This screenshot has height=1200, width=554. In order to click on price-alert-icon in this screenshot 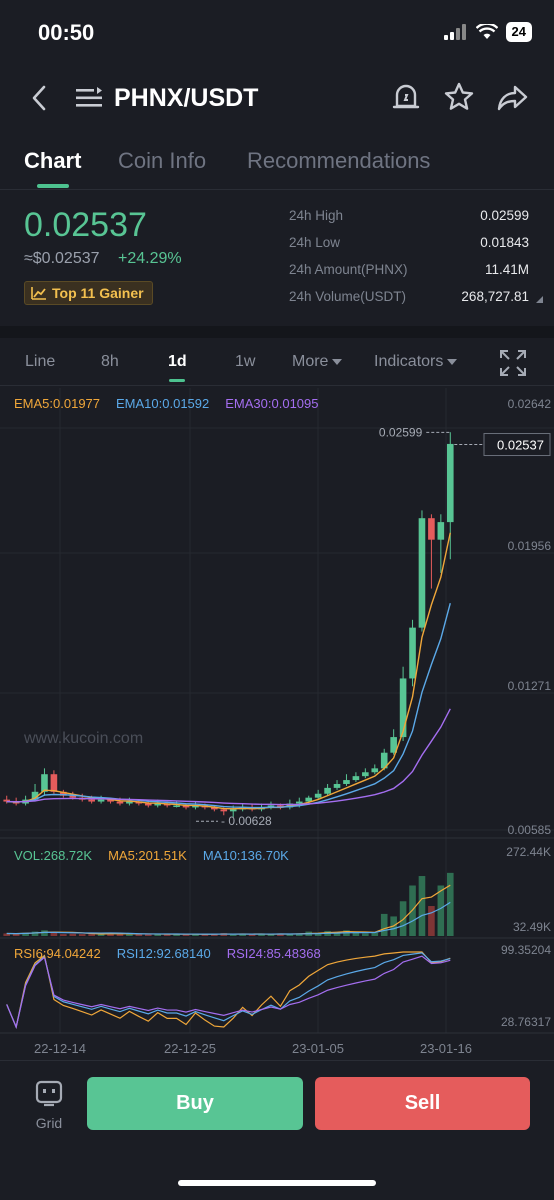, I will do `click(406, 97)`.